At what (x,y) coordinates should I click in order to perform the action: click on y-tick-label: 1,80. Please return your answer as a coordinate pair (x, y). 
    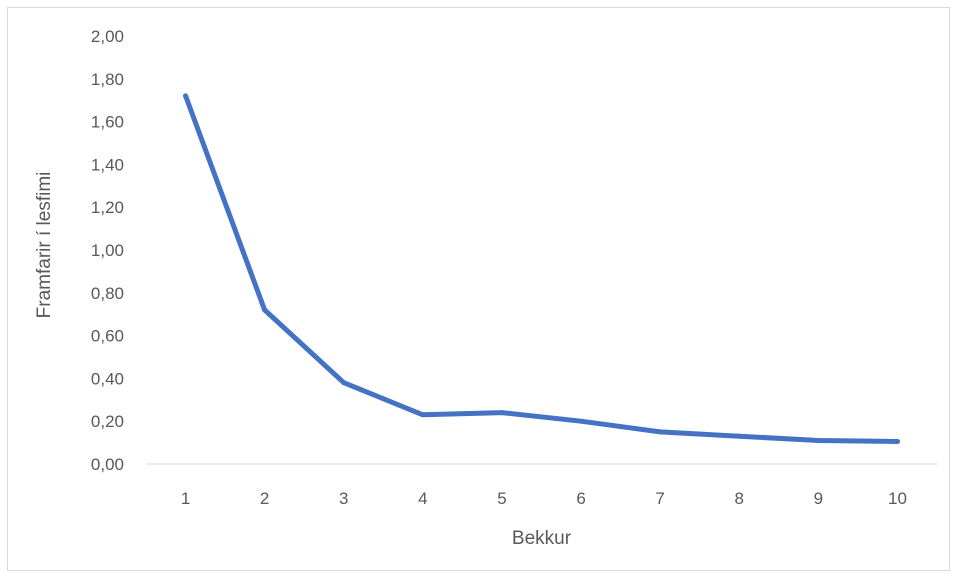
    Looking at the image, I should click on (107, 79).